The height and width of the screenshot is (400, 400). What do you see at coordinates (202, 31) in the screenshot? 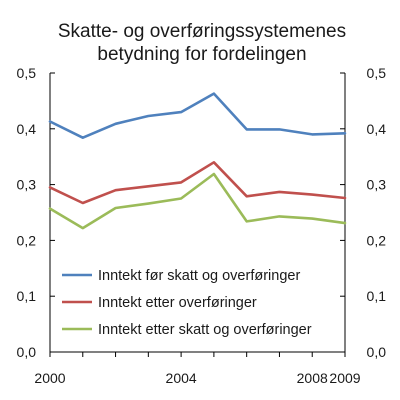
I see `chart-title-line-1: Skatte- og overføringssystemenes` at bounding box center [202, 31].